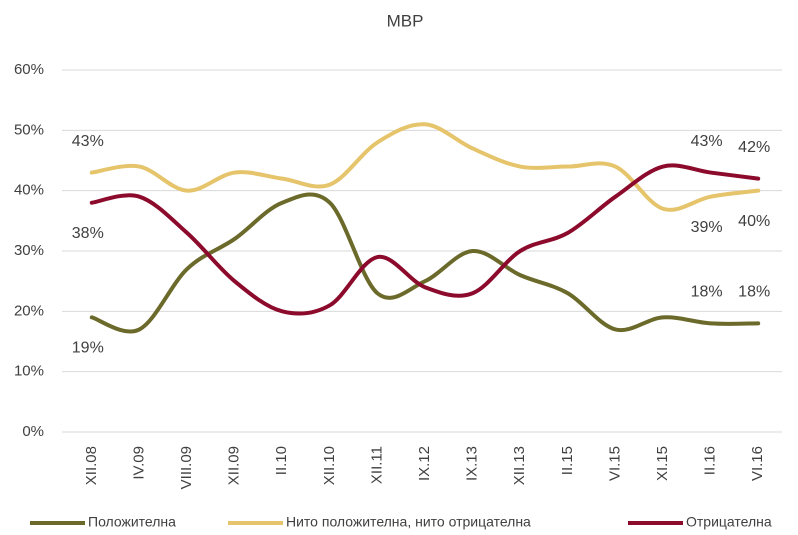  I want to click on x-tick-label: II.15, so click(567, 460).